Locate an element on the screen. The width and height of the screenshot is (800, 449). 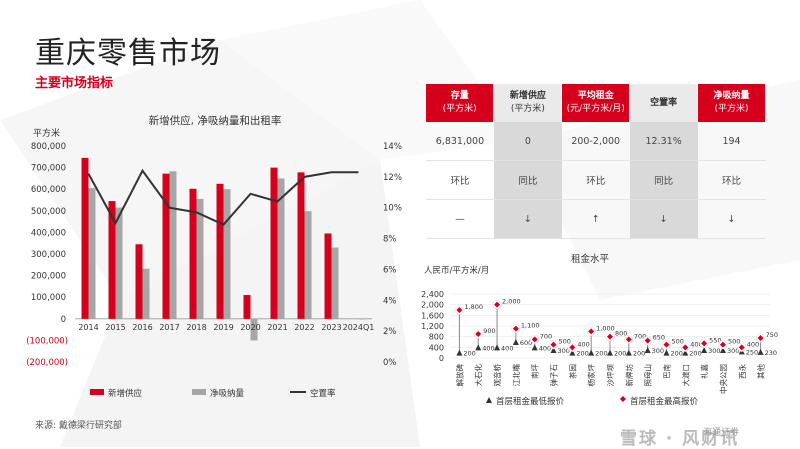
high-rent-label: 1,000 is located at coordinates (605, 328).